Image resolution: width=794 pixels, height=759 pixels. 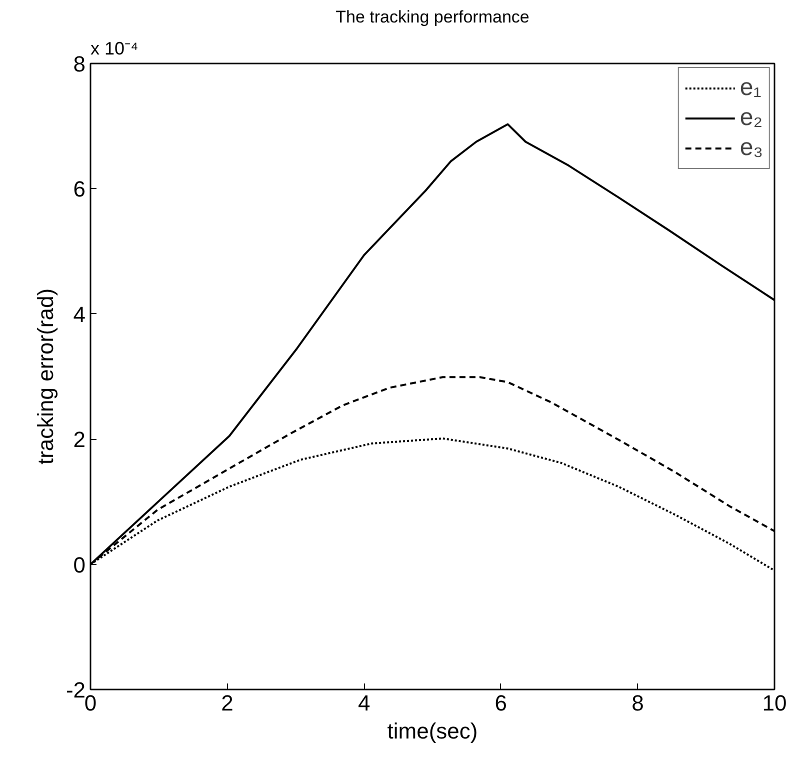 I want to click on chart-title: The tracking performance, so click(x=433, y=17).